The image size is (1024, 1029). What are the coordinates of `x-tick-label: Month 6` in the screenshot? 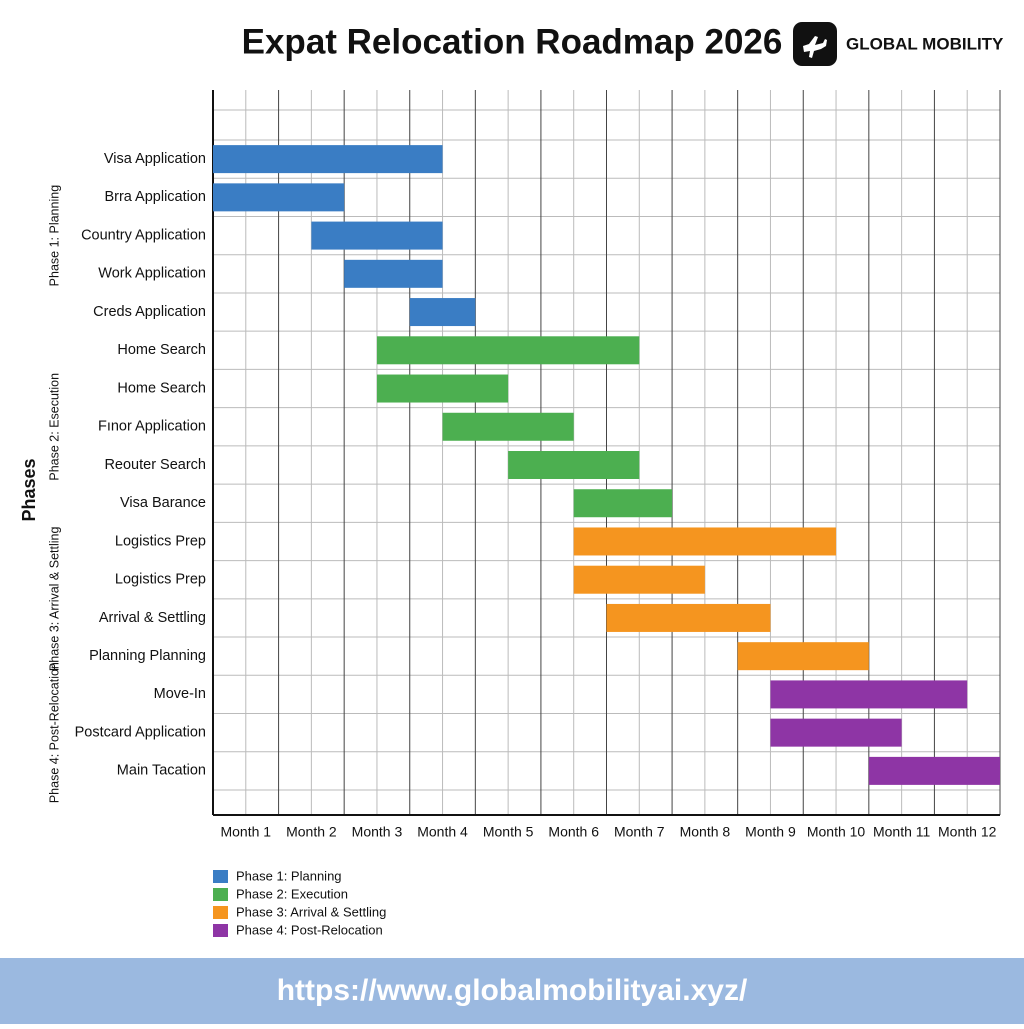 It's located at (573, 832).